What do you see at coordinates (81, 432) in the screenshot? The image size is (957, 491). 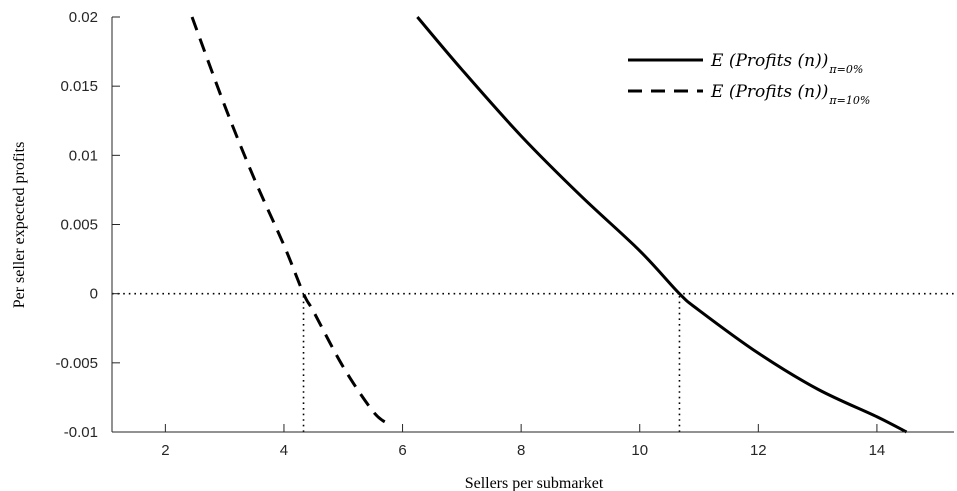 I see `y-tick-label: -0.01` at bounding box center [81, 432].